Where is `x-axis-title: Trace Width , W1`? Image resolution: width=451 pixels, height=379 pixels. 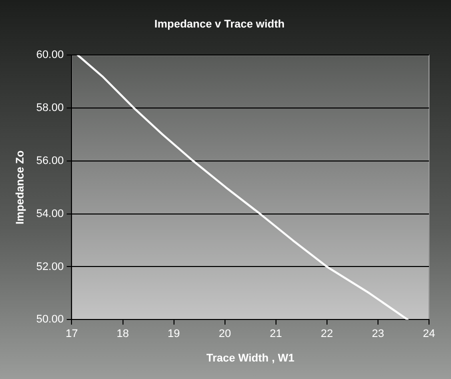
x-axis-title: Trace Width , W1 is located at coordinates (250, 358).